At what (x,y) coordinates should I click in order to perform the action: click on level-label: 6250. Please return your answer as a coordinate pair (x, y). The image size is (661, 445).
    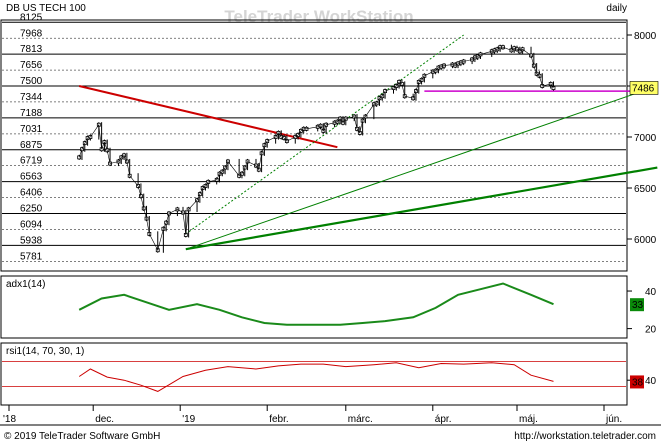
    Looking at the image, I should click on (31, 209).